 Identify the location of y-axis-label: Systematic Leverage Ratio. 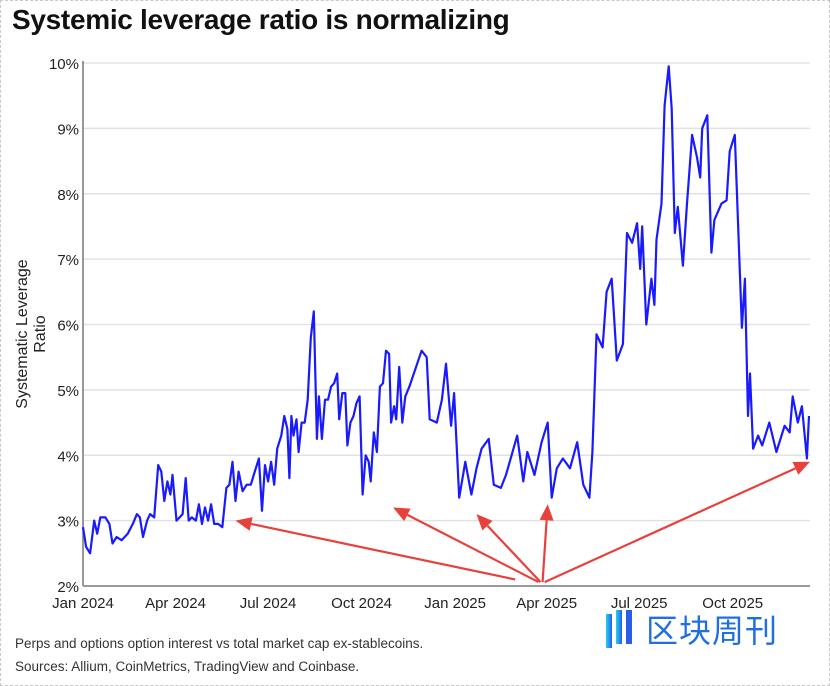
(31, 334).